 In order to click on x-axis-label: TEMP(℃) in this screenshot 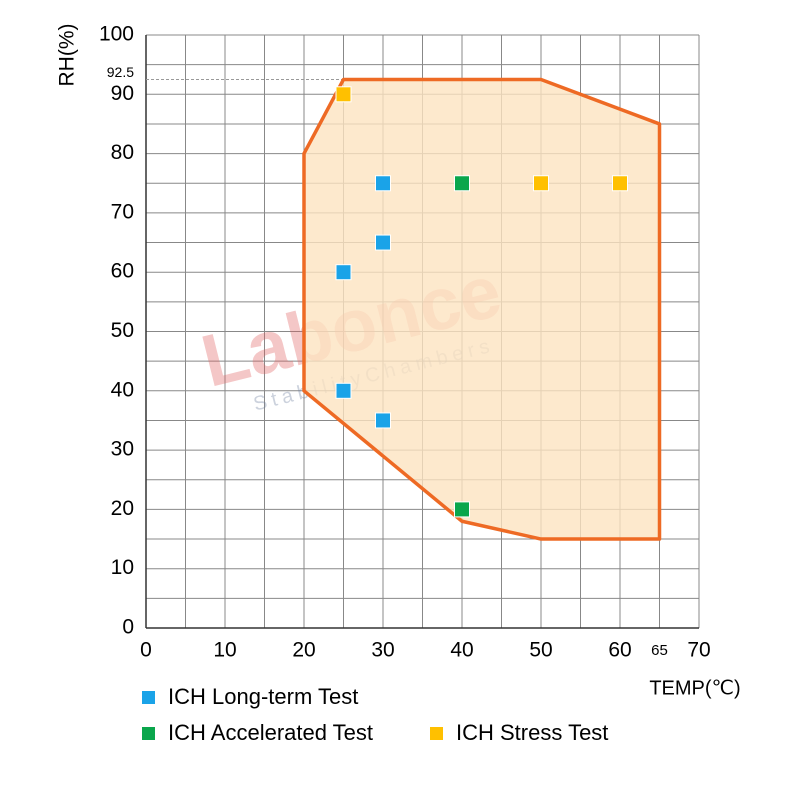, I will do `click(694, 688)`.